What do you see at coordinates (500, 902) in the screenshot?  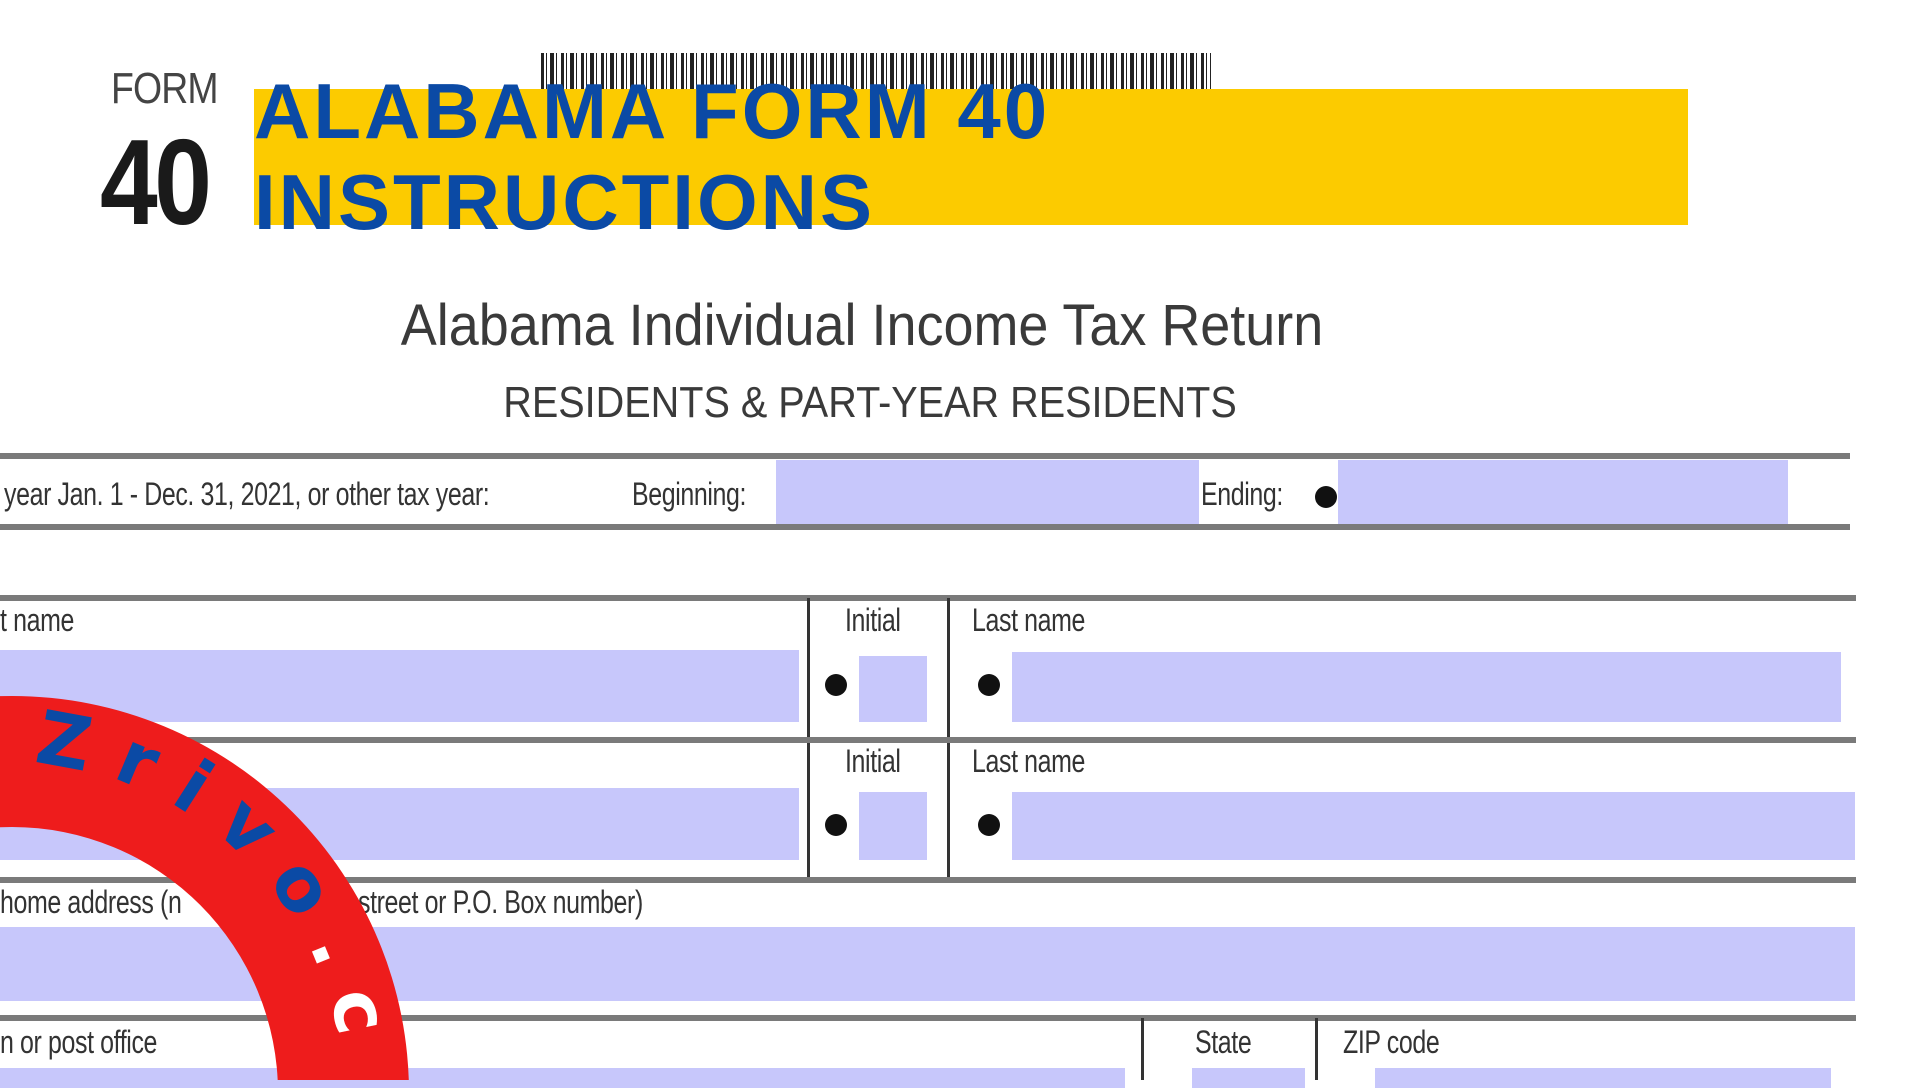 I see `address-label-right: street or P.O. Box number)` at bounding box center [500, 902].